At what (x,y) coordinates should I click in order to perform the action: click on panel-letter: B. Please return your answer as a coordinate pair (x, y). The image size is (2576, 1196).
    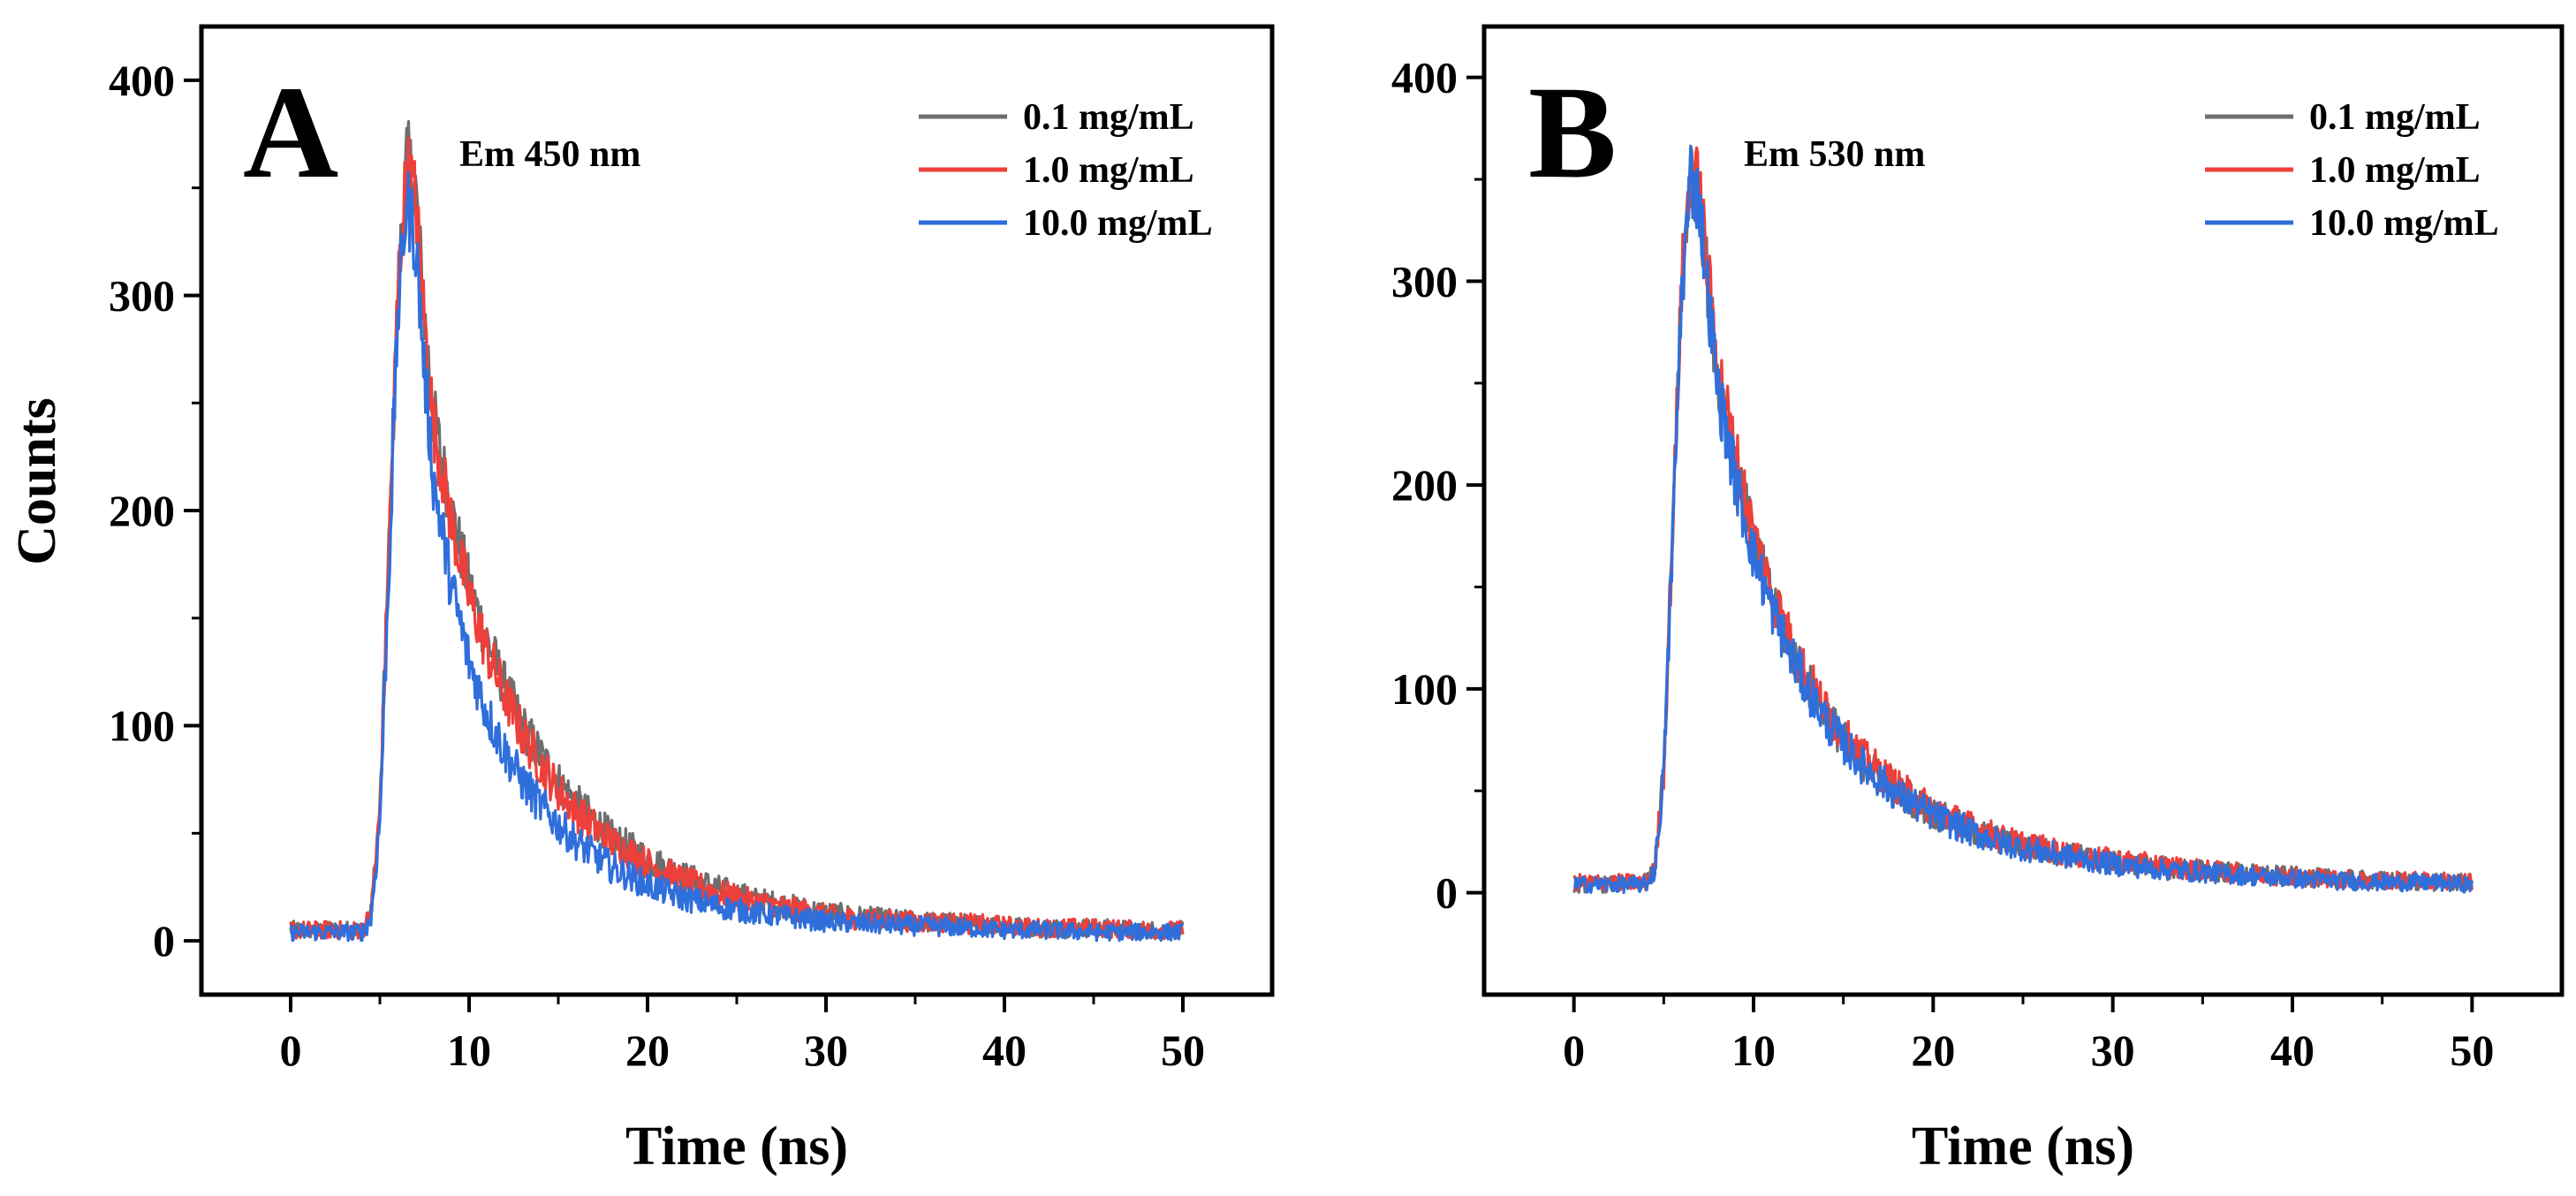
    Looking at the image, I should click on (1573, 133).